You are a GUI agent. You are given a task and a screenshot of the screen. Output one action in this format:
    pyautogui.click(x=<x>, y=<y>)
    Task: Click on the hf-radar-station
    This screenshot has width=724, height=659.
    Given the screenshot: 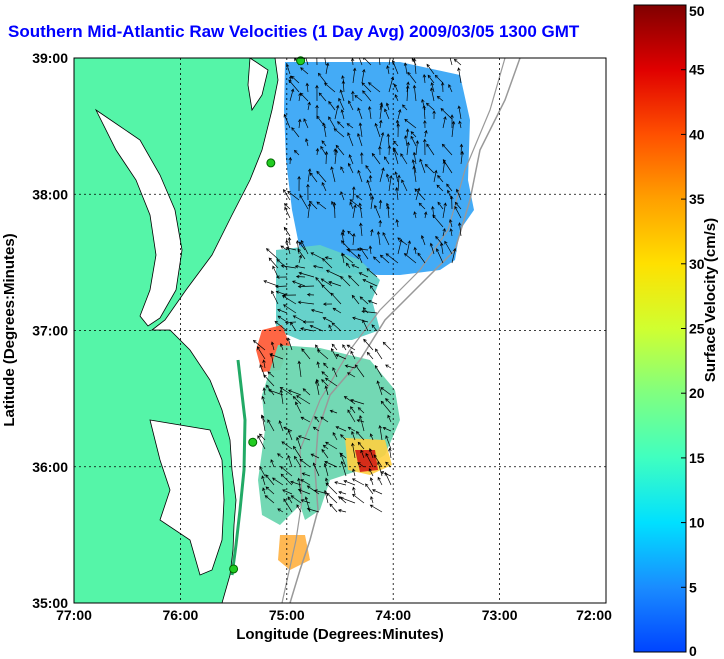 What is the action you would take?
    pyautogui.click(x=271, y=163)
    